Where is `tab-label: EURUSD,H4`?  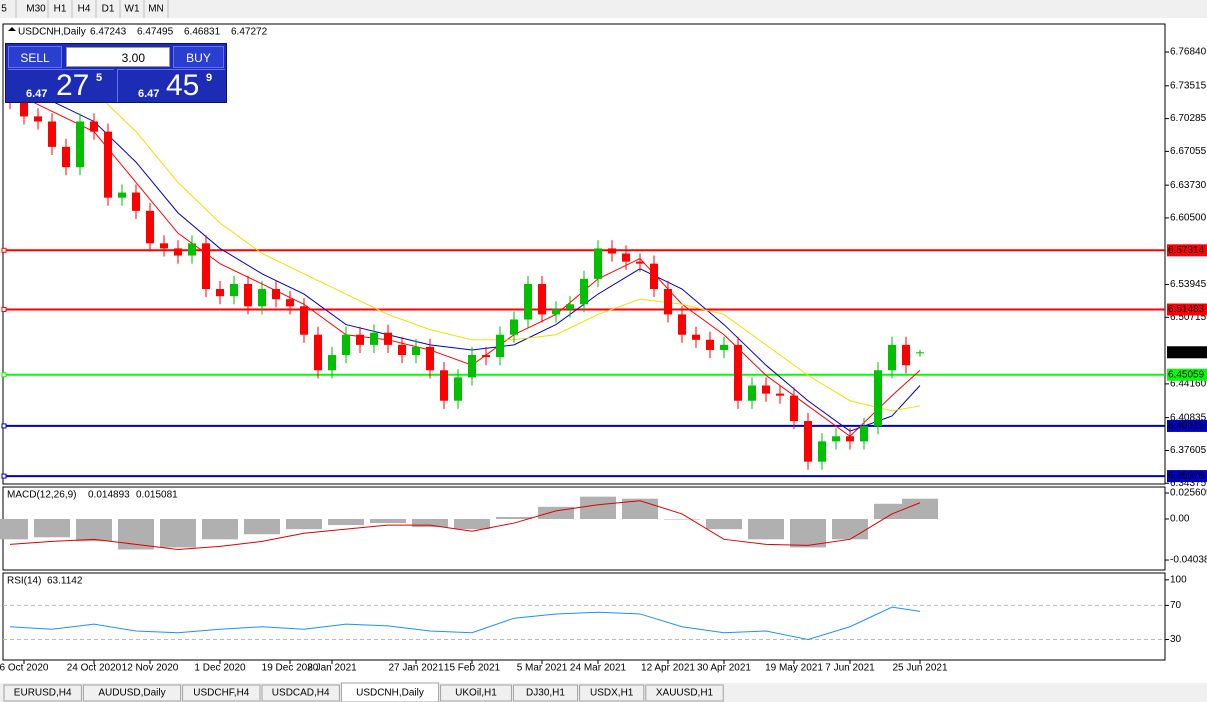 tab-label: EURUSD,H4 is located at coordinates (43, 693).